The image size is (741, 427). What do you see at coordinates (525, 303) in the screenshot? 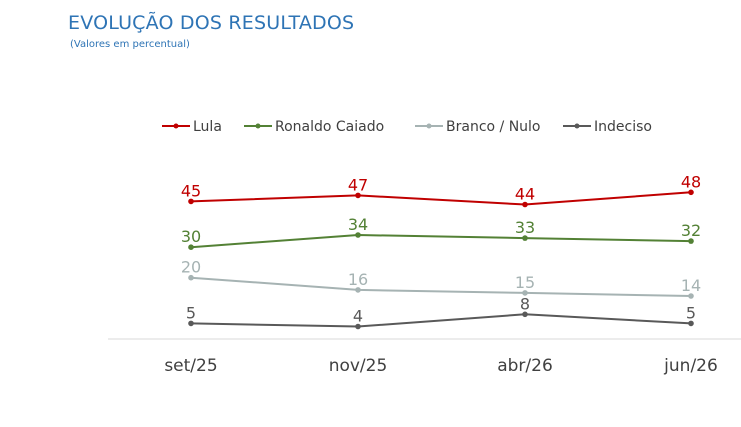
I see `data-label-3-2: 8` at bounding box center [525, 303].